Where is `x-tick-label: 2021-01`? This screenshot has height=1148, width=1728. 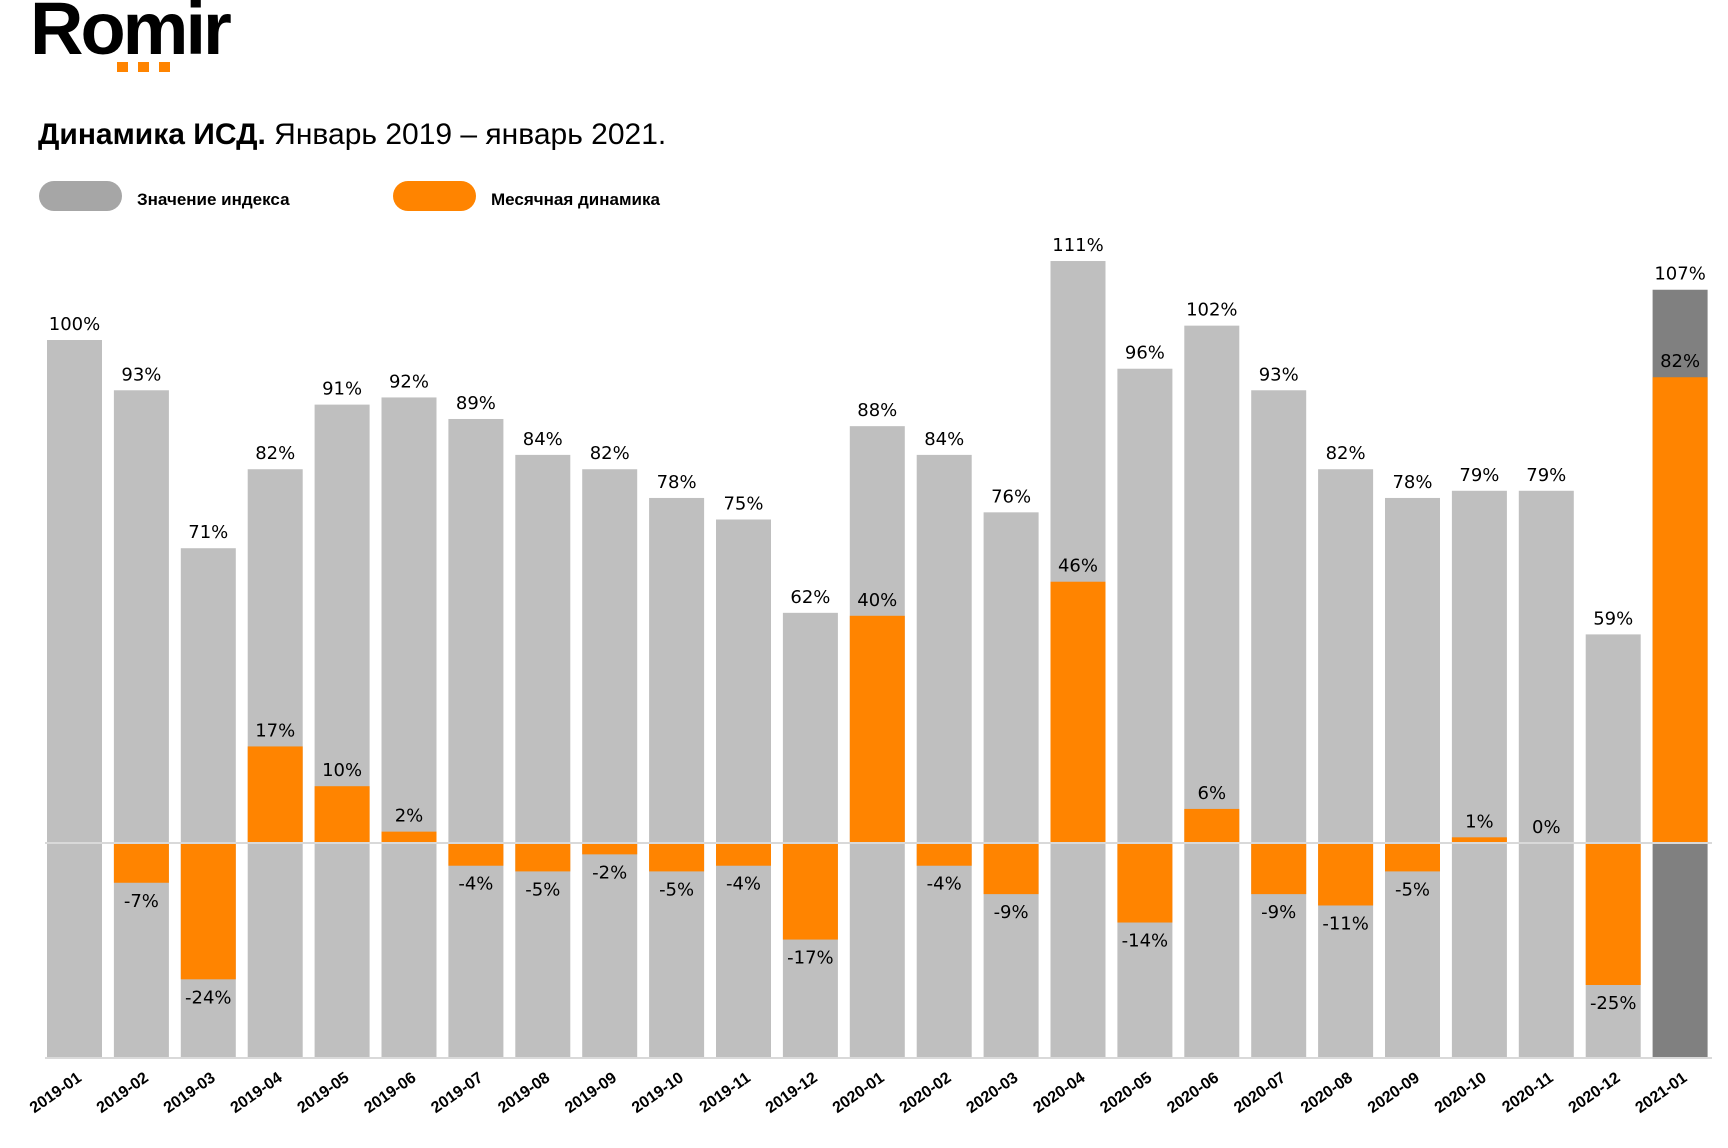 x-tick-label: 2021-01 is located at coordinates (1662, 1093).